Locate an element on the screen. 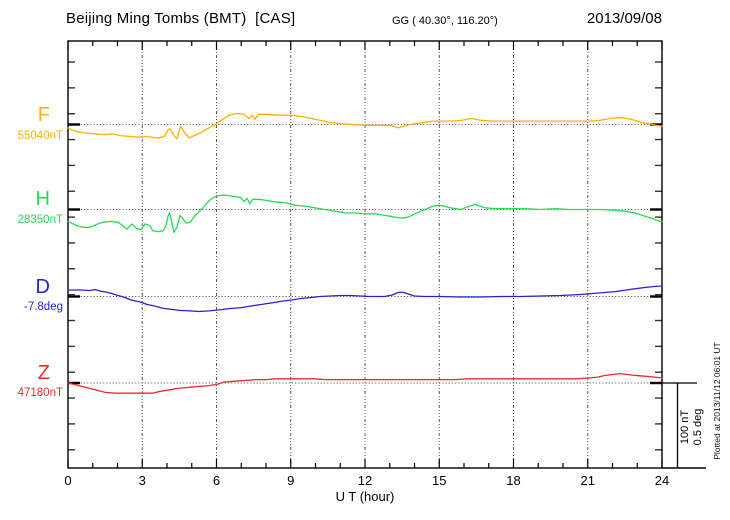 Image resolution: width=730 pixels, height=520 pixels. geographic-coordinates: GG ( 40.30°, 116.20°) is located at coordinates (445, 21).